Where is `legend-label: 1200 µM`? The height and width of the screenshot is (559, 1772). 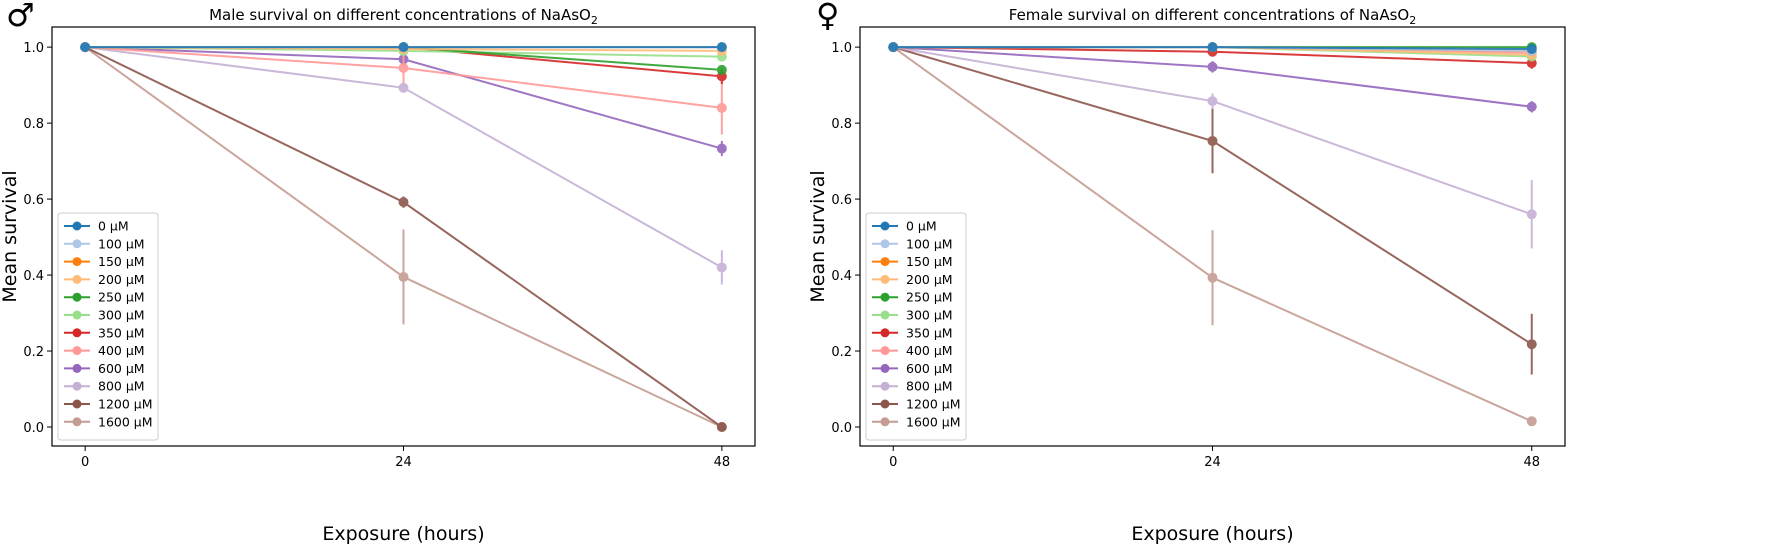
legend-label: 1200 µM is located at coordinates (933, 404).